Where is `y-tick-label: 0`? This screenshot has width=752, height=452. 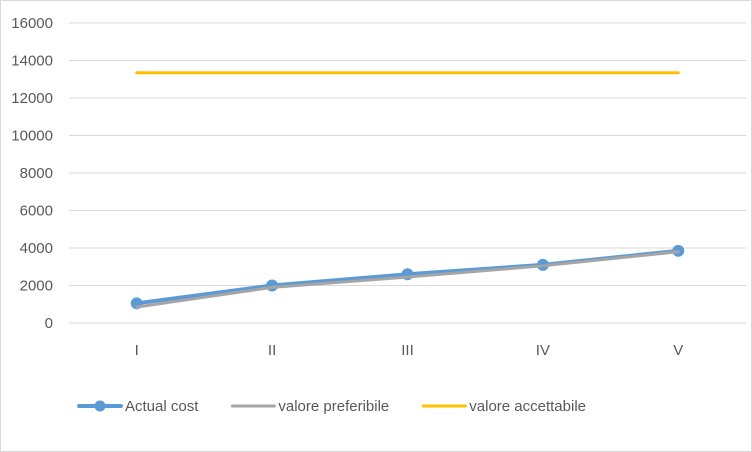
y-tick-label: 0 is located at coordinates (49, 323).